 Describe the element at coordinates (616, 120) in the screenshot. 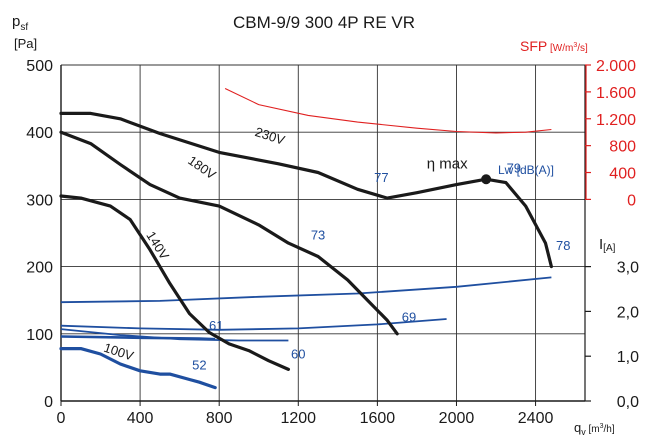

I see `sfp-tick-label: 1.200` at that location.